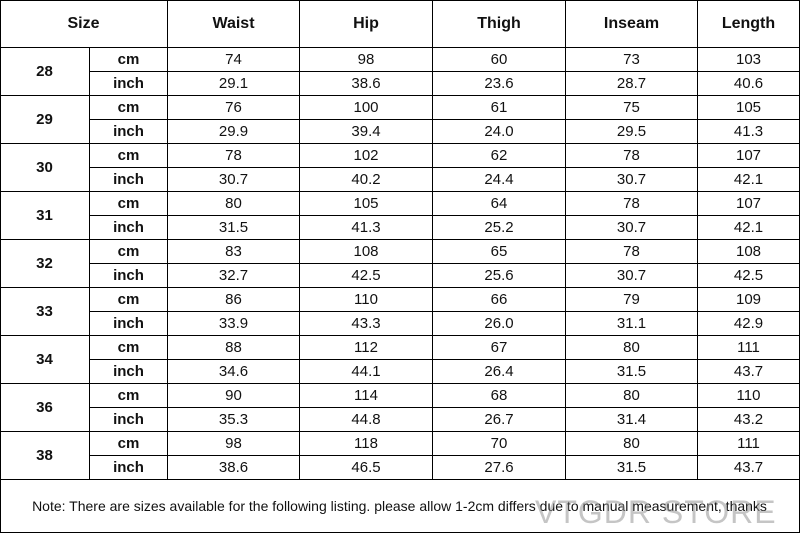  What do you see at coordinates (45, 168) in the screenshot?
I see `size-cell: 30` at bounding box center [45, 168].